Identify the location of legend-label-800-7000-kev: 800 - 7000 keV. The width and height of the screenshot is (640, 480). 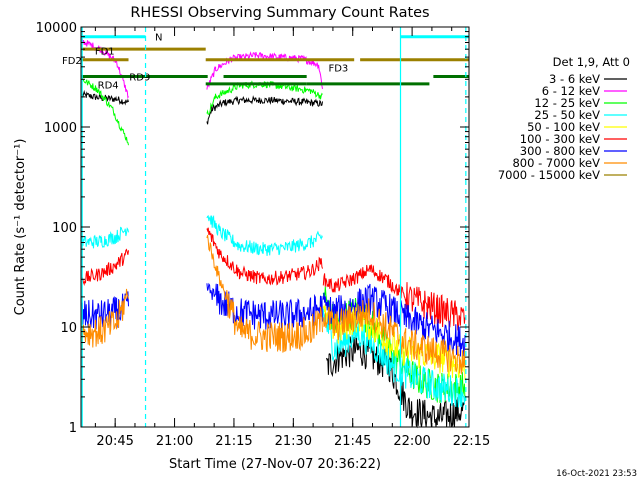
(556, 163).